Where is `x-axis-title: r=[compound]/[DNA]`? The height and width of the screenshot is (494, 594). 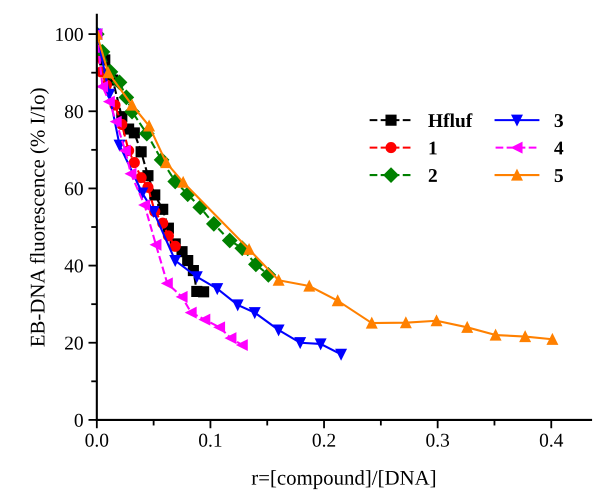
x-axis-title: r=[compound]/[DNA] is located at coordinates (344, 480).